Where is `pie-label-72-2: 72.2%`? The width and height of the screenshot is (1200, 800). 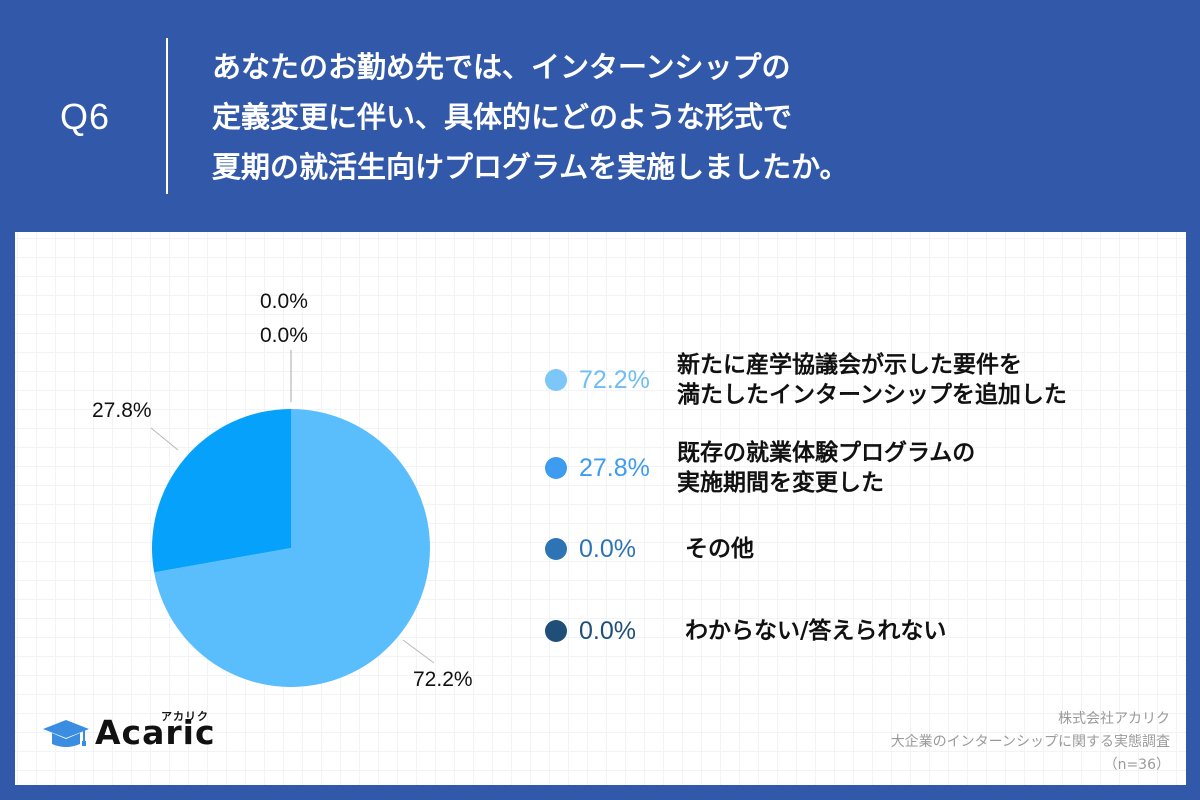
pie-label-72-2: 72.2% is located at coordinates (443, 679).